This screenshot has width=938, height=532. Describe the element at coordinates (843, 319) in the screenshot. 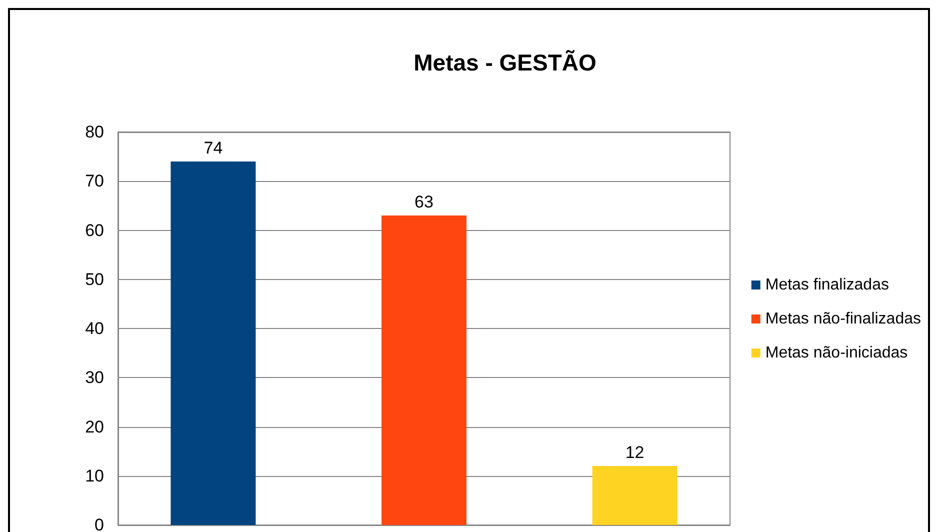

I see `legend-label: Metas não-finalizadas` at that location.